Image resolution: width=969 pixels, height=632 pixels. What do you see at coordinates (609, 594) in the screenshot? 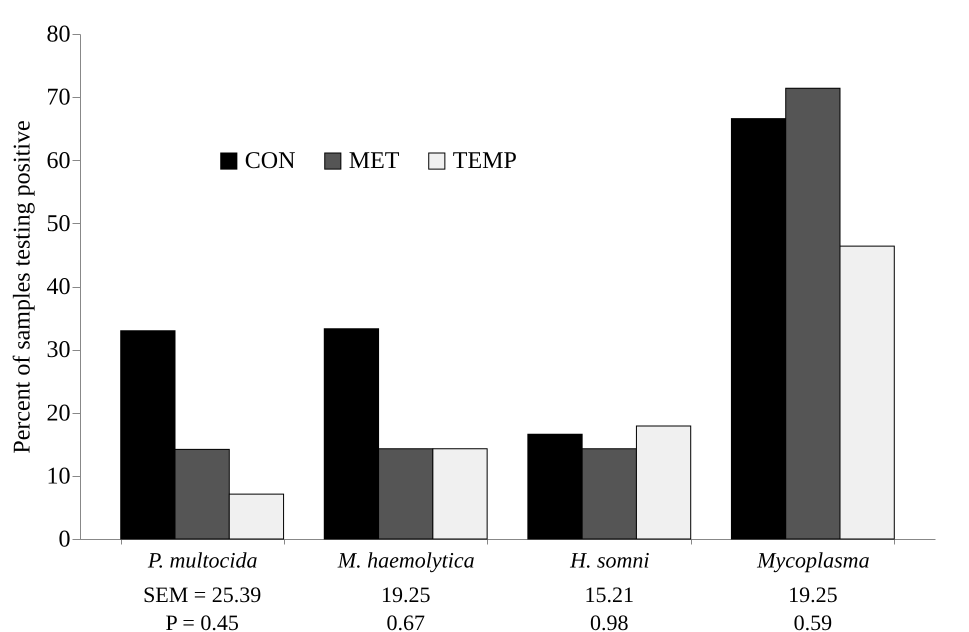
I see `text: 15.21` at bounding box center [609, 594].